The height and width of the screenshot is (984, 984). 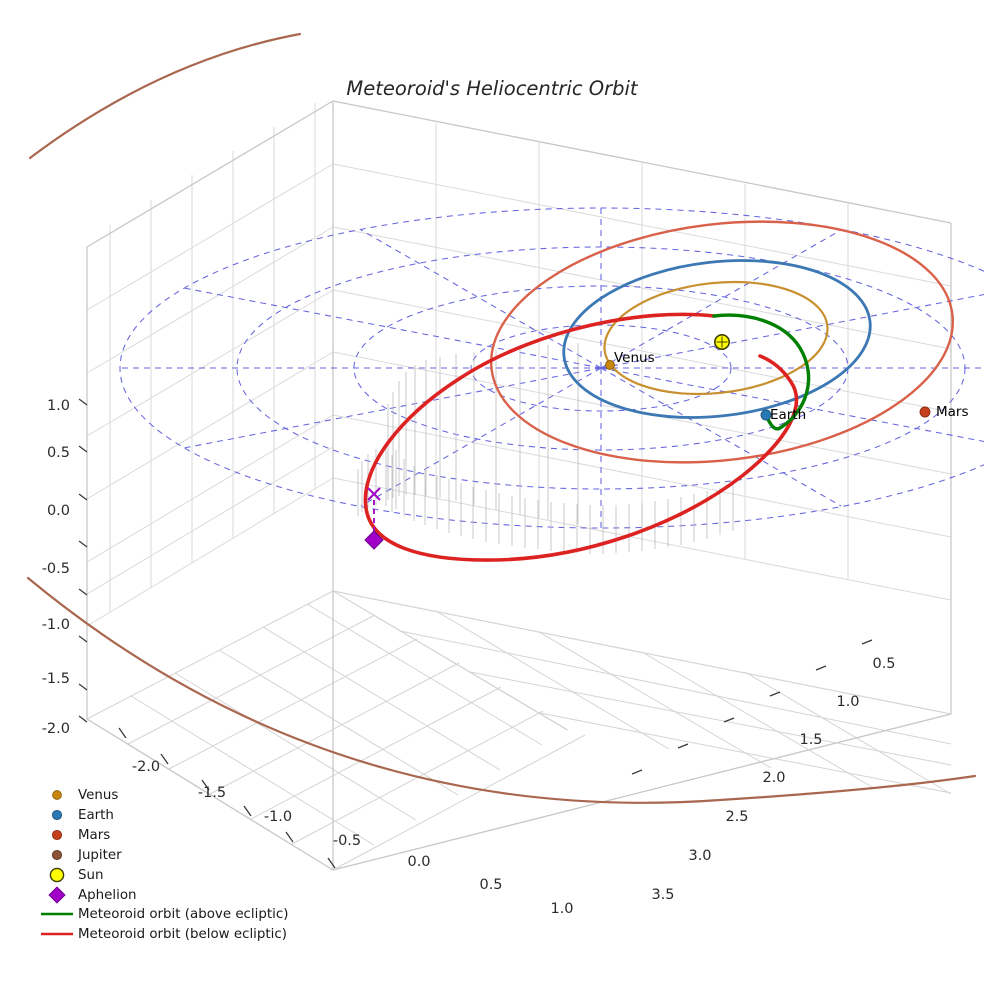 I want to click on legend-marker-venus-icon, so click(x=57, y=795).